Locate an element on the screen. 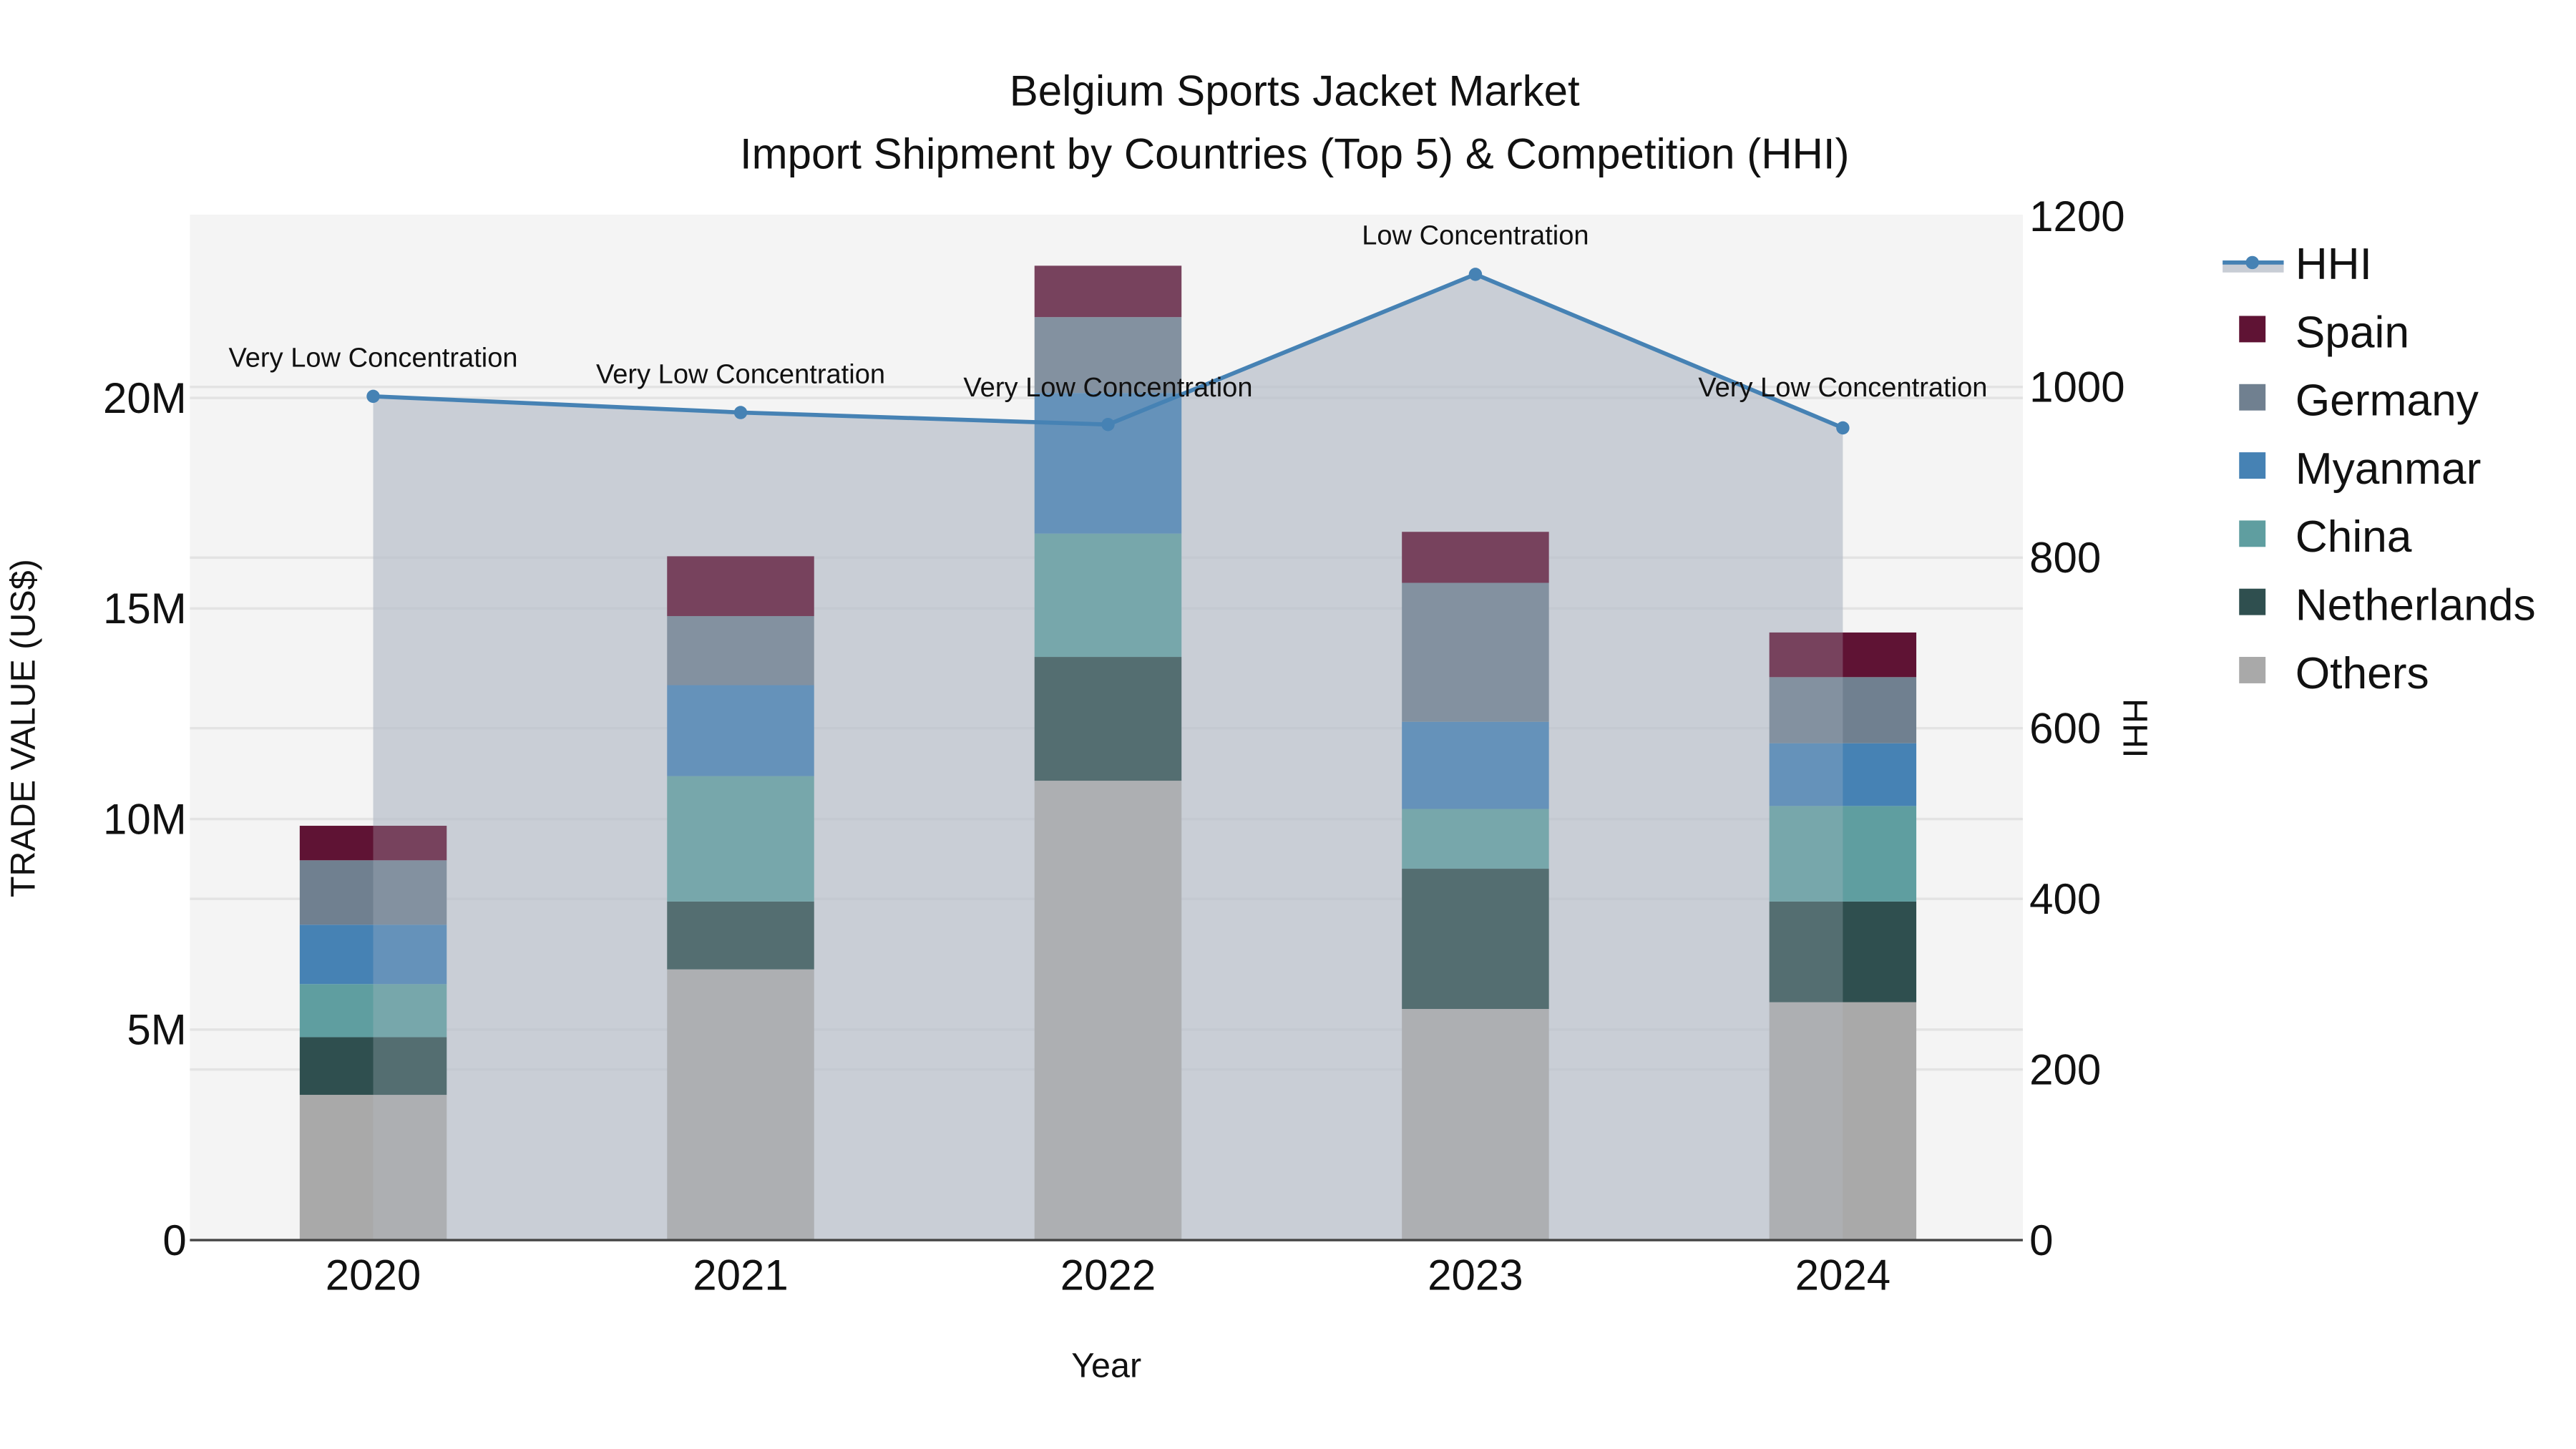 The width and height of the screenshot is (2576, 1449). legend-item-hhi: HHI is located at coordinates (2297, 264).